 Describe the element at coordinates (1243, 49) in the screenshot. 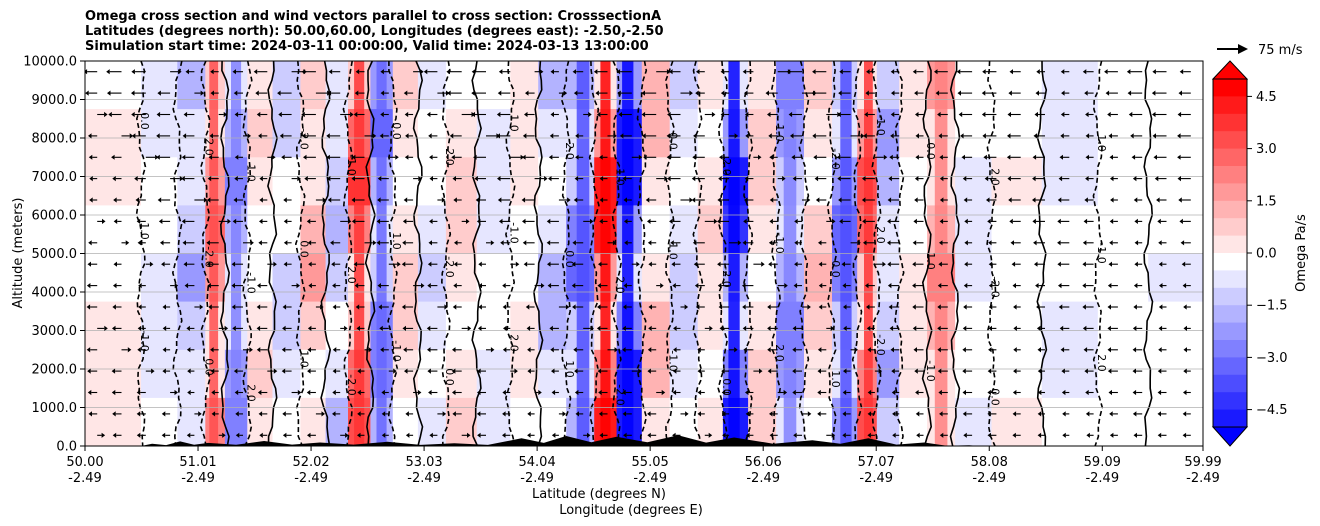

I see `quiver-key-arrow-icon` at that location.